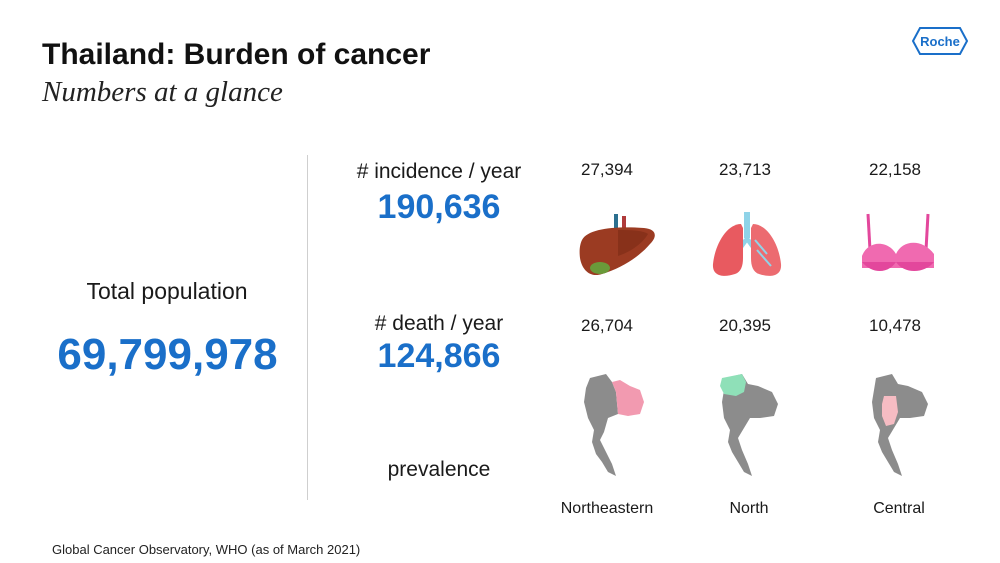 The width and height of the screenshot is (1000, 563). Describe the element at coordinates (439, 469) in the screenshot. I see `prevalence-label: prevalence` at that location.